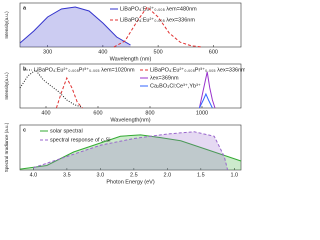  What do you see at coordinates (157, 19) in the screenshot?
I see `legend-label: LiBaPO₄:Eu²⁺₀.₀₀₅ λex=336nm` at bounding box center [157, 19].